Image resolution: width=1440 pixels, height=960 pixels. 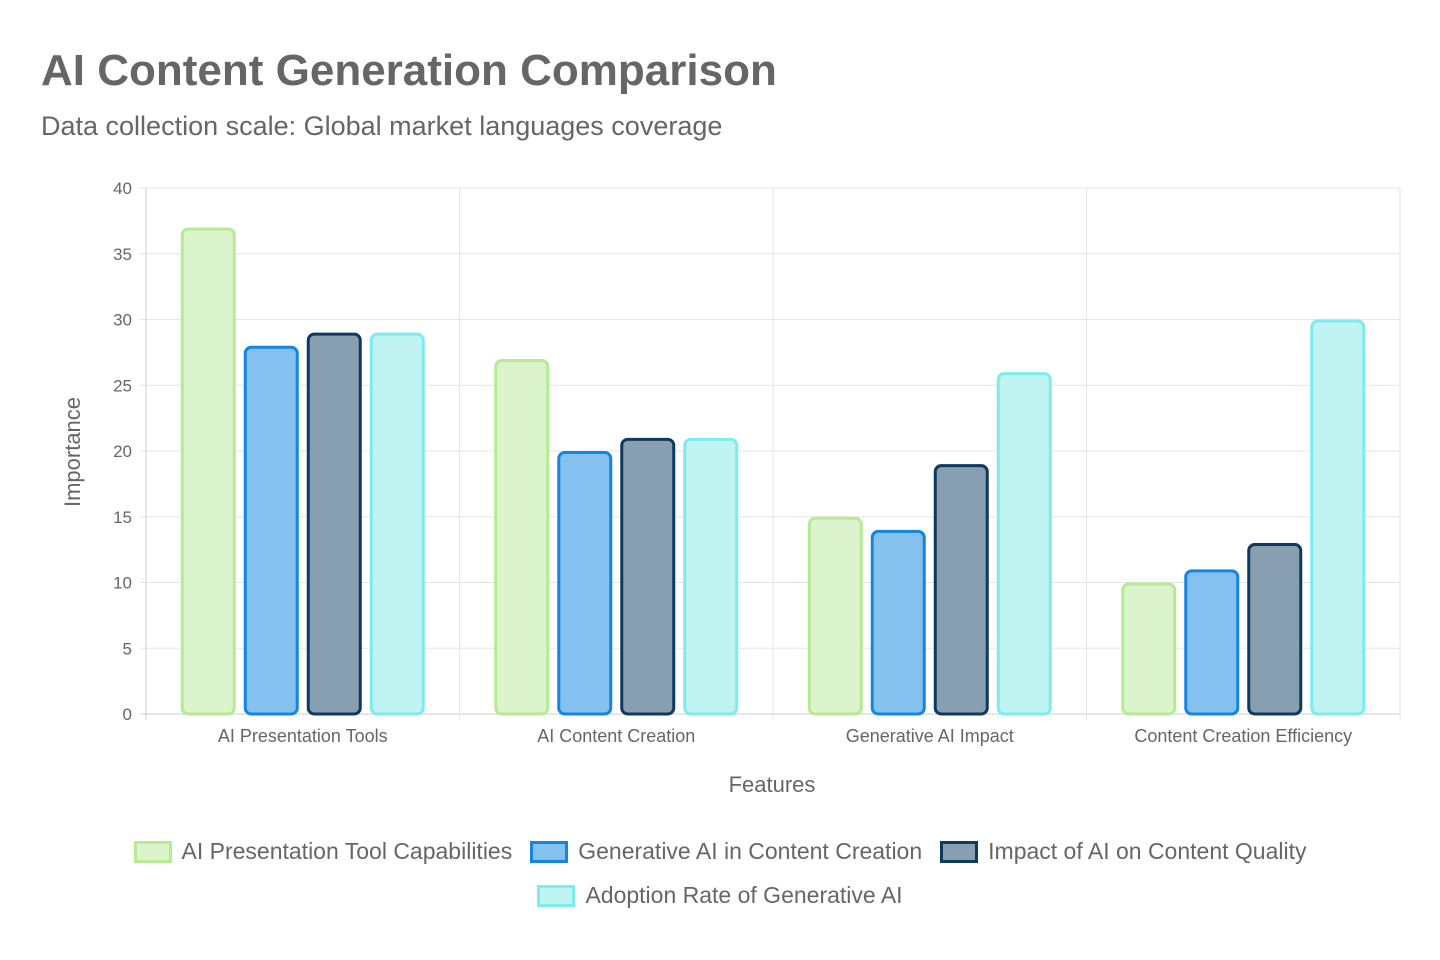 I want to click on y-tick-label: 0, so click(x=127, y=714).